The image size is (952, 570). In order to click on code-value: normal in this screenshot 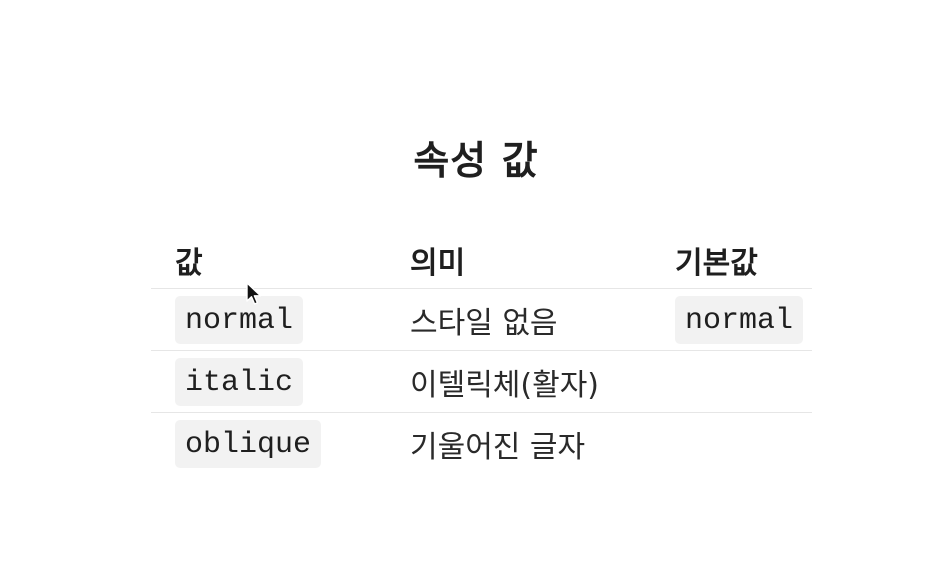, I will do `click(239, 319)`.